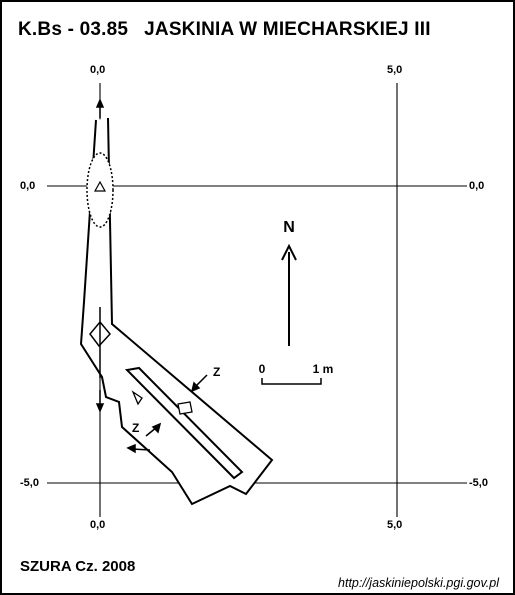  Describe the element at coordinates (29, 483) in the screenshot. I see `grid-label-left-lower: -5,0` at that location.